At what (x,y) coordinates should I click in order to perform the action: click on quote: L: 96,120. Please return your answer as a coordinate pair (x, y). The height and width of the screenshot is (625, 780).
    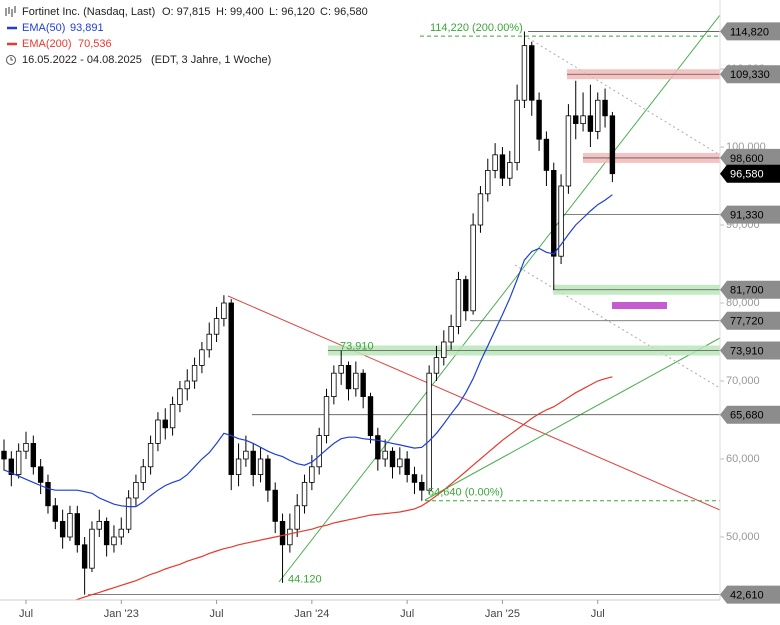
    Looking at the image, I should click on (292, 12).